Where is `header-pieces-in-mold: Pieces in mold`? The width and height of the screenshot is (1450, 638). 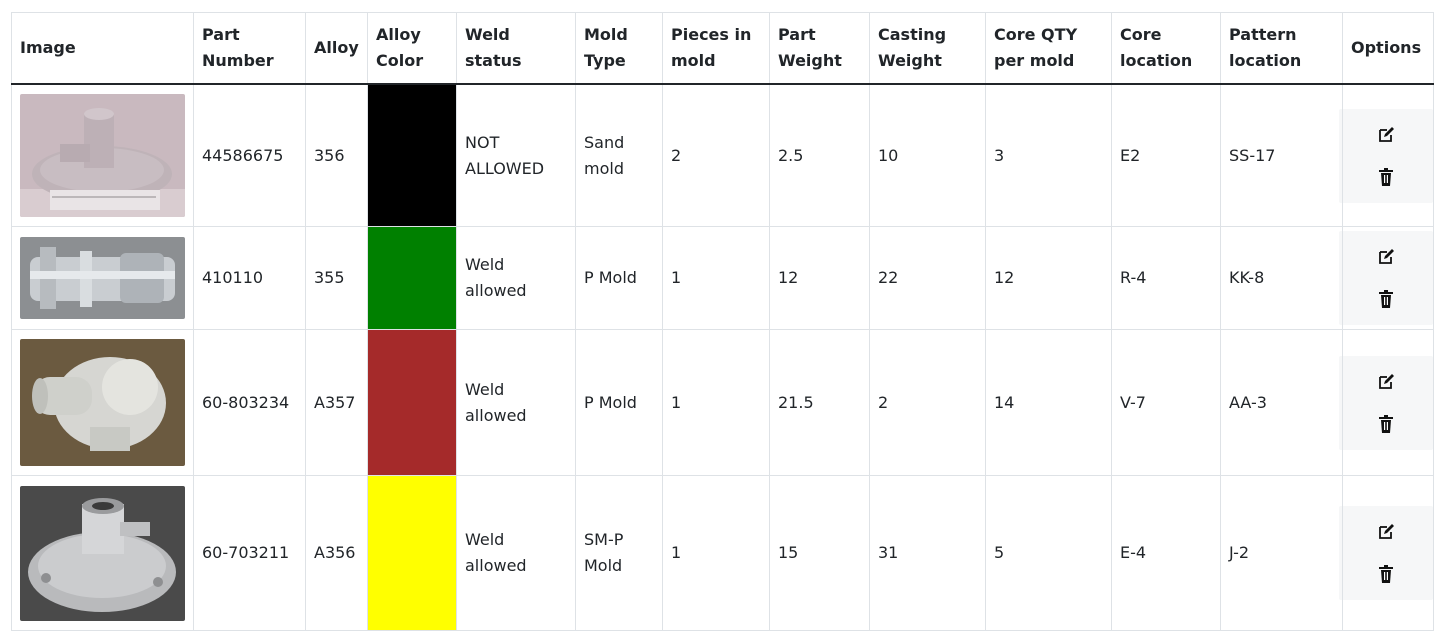
header-pieces-in-mold: Pieces in mold is located at coordinates (716, 48).